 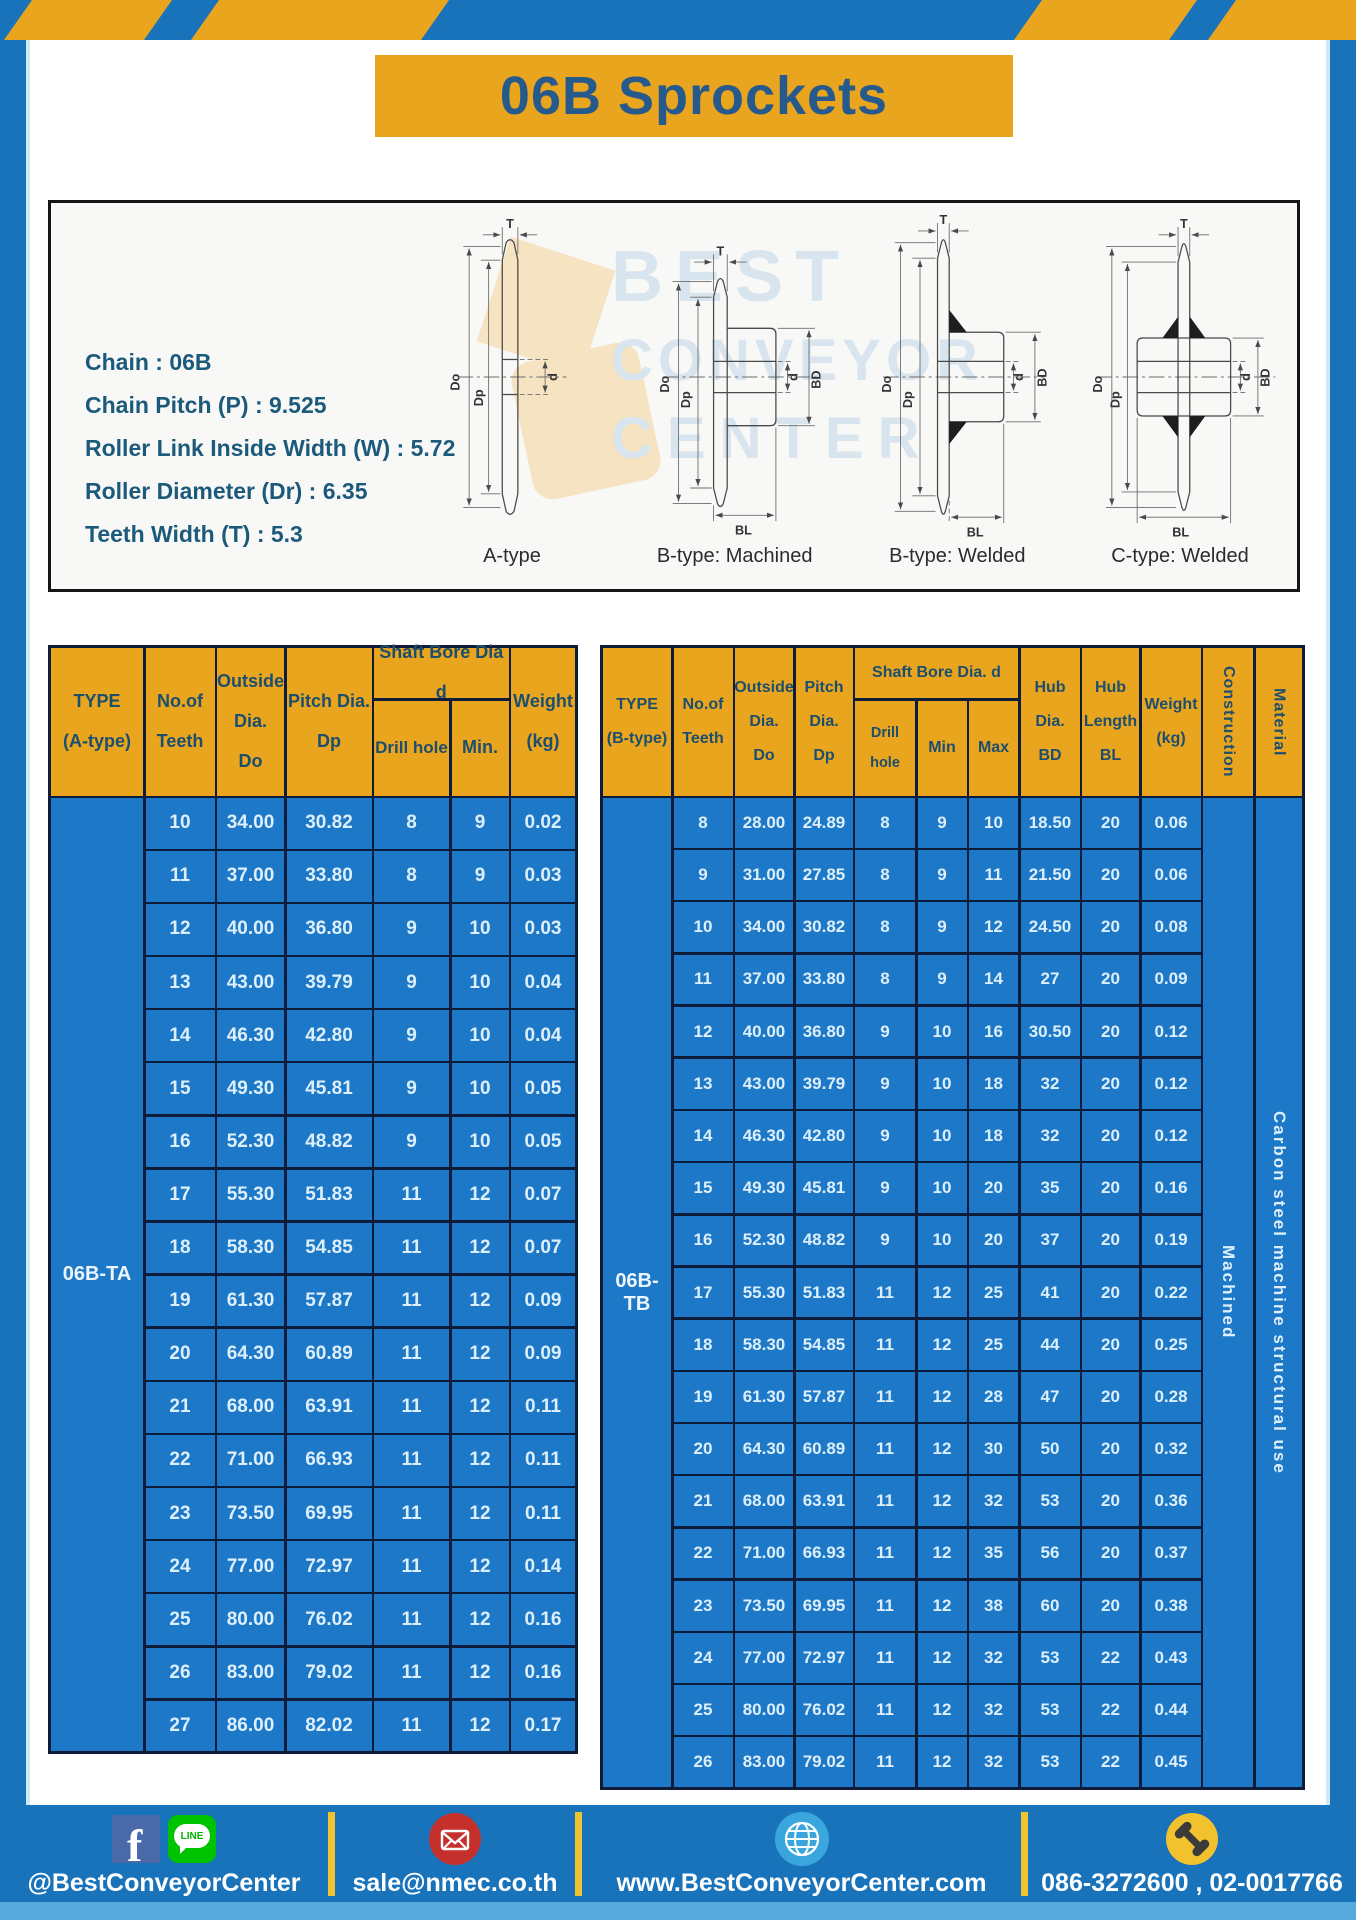 What do you see at coordinates (250, 1513) in the screenshot?
I see `table-cell: 73.50` at bounding box center [250, 1513].